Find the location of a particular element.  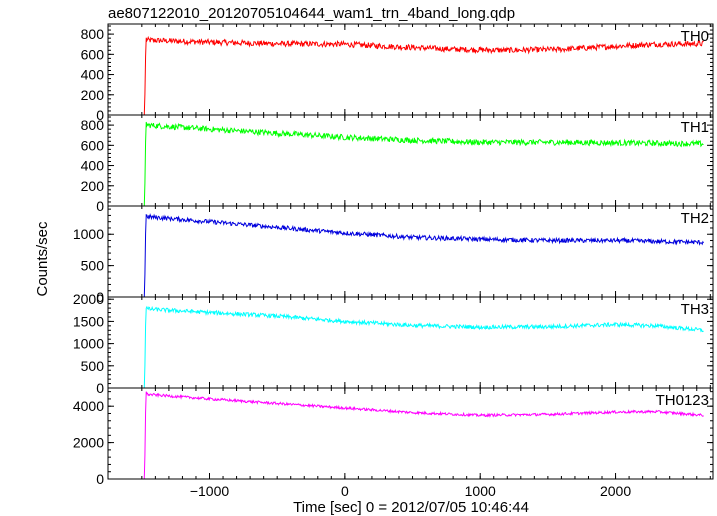

panel-label: TH1 is located at coordinates (695, 127).